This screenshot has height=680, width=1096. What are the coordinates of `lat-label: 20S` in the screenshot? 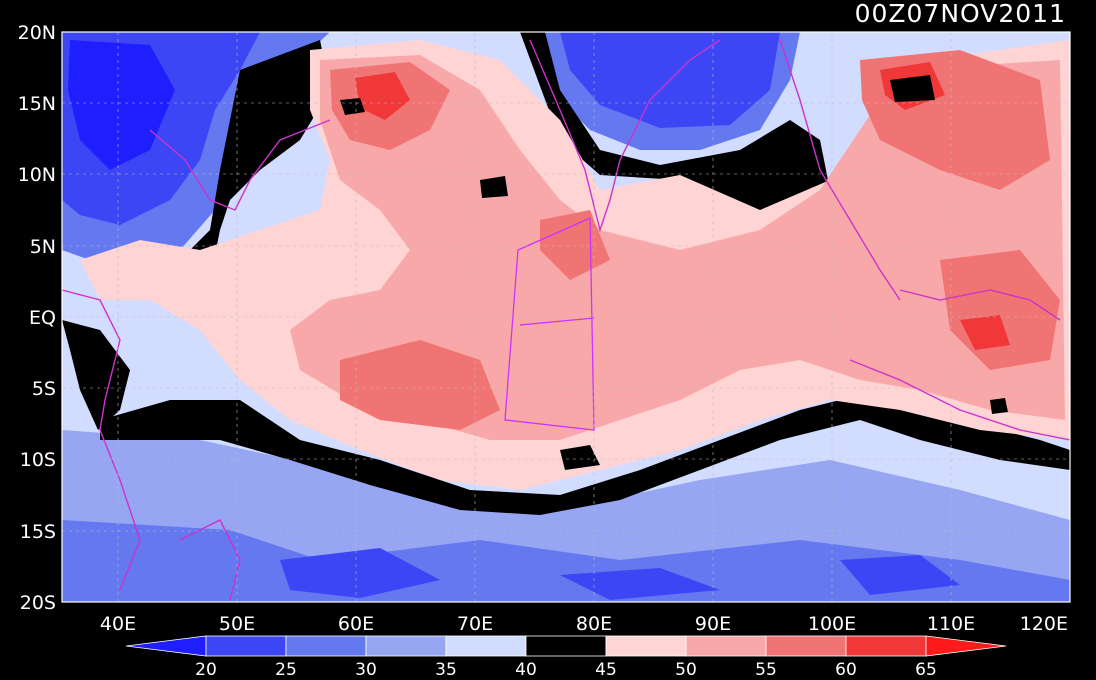 It's located at (38, 603).